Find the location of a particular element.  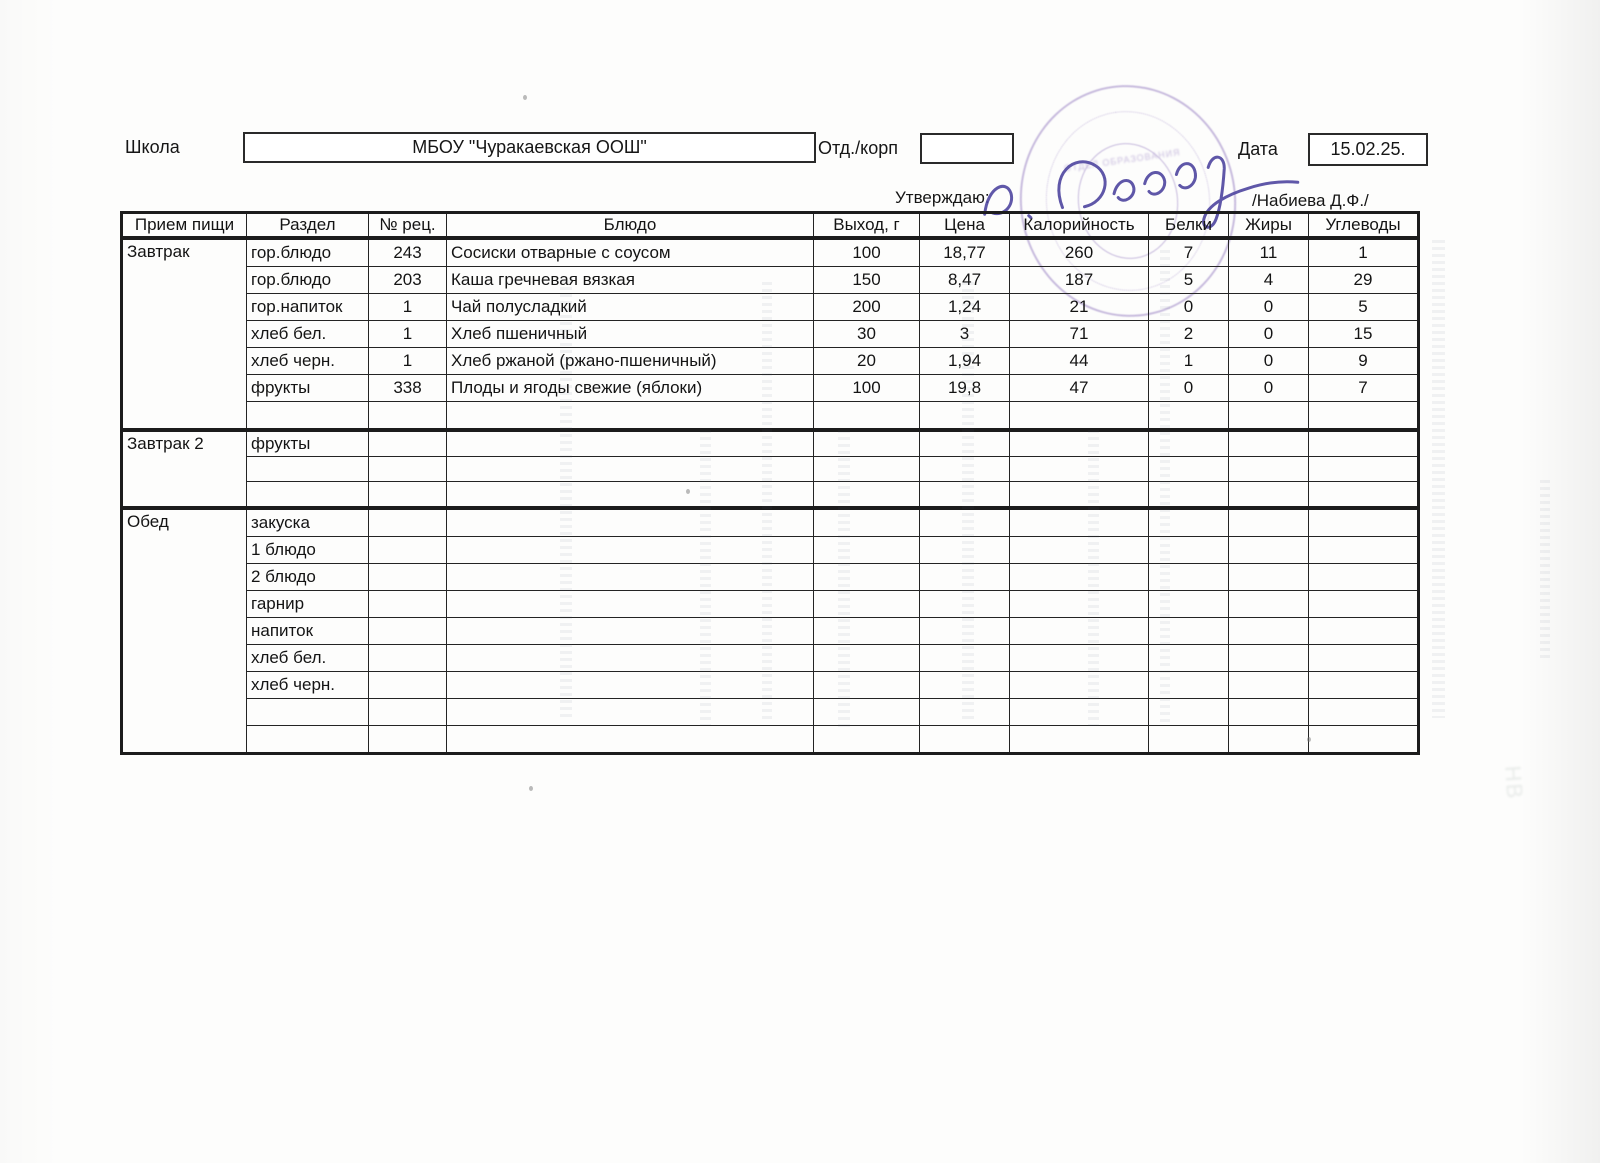

menu-table-block: Завтрак 2 фрукты is located at coordinates (770, 469).